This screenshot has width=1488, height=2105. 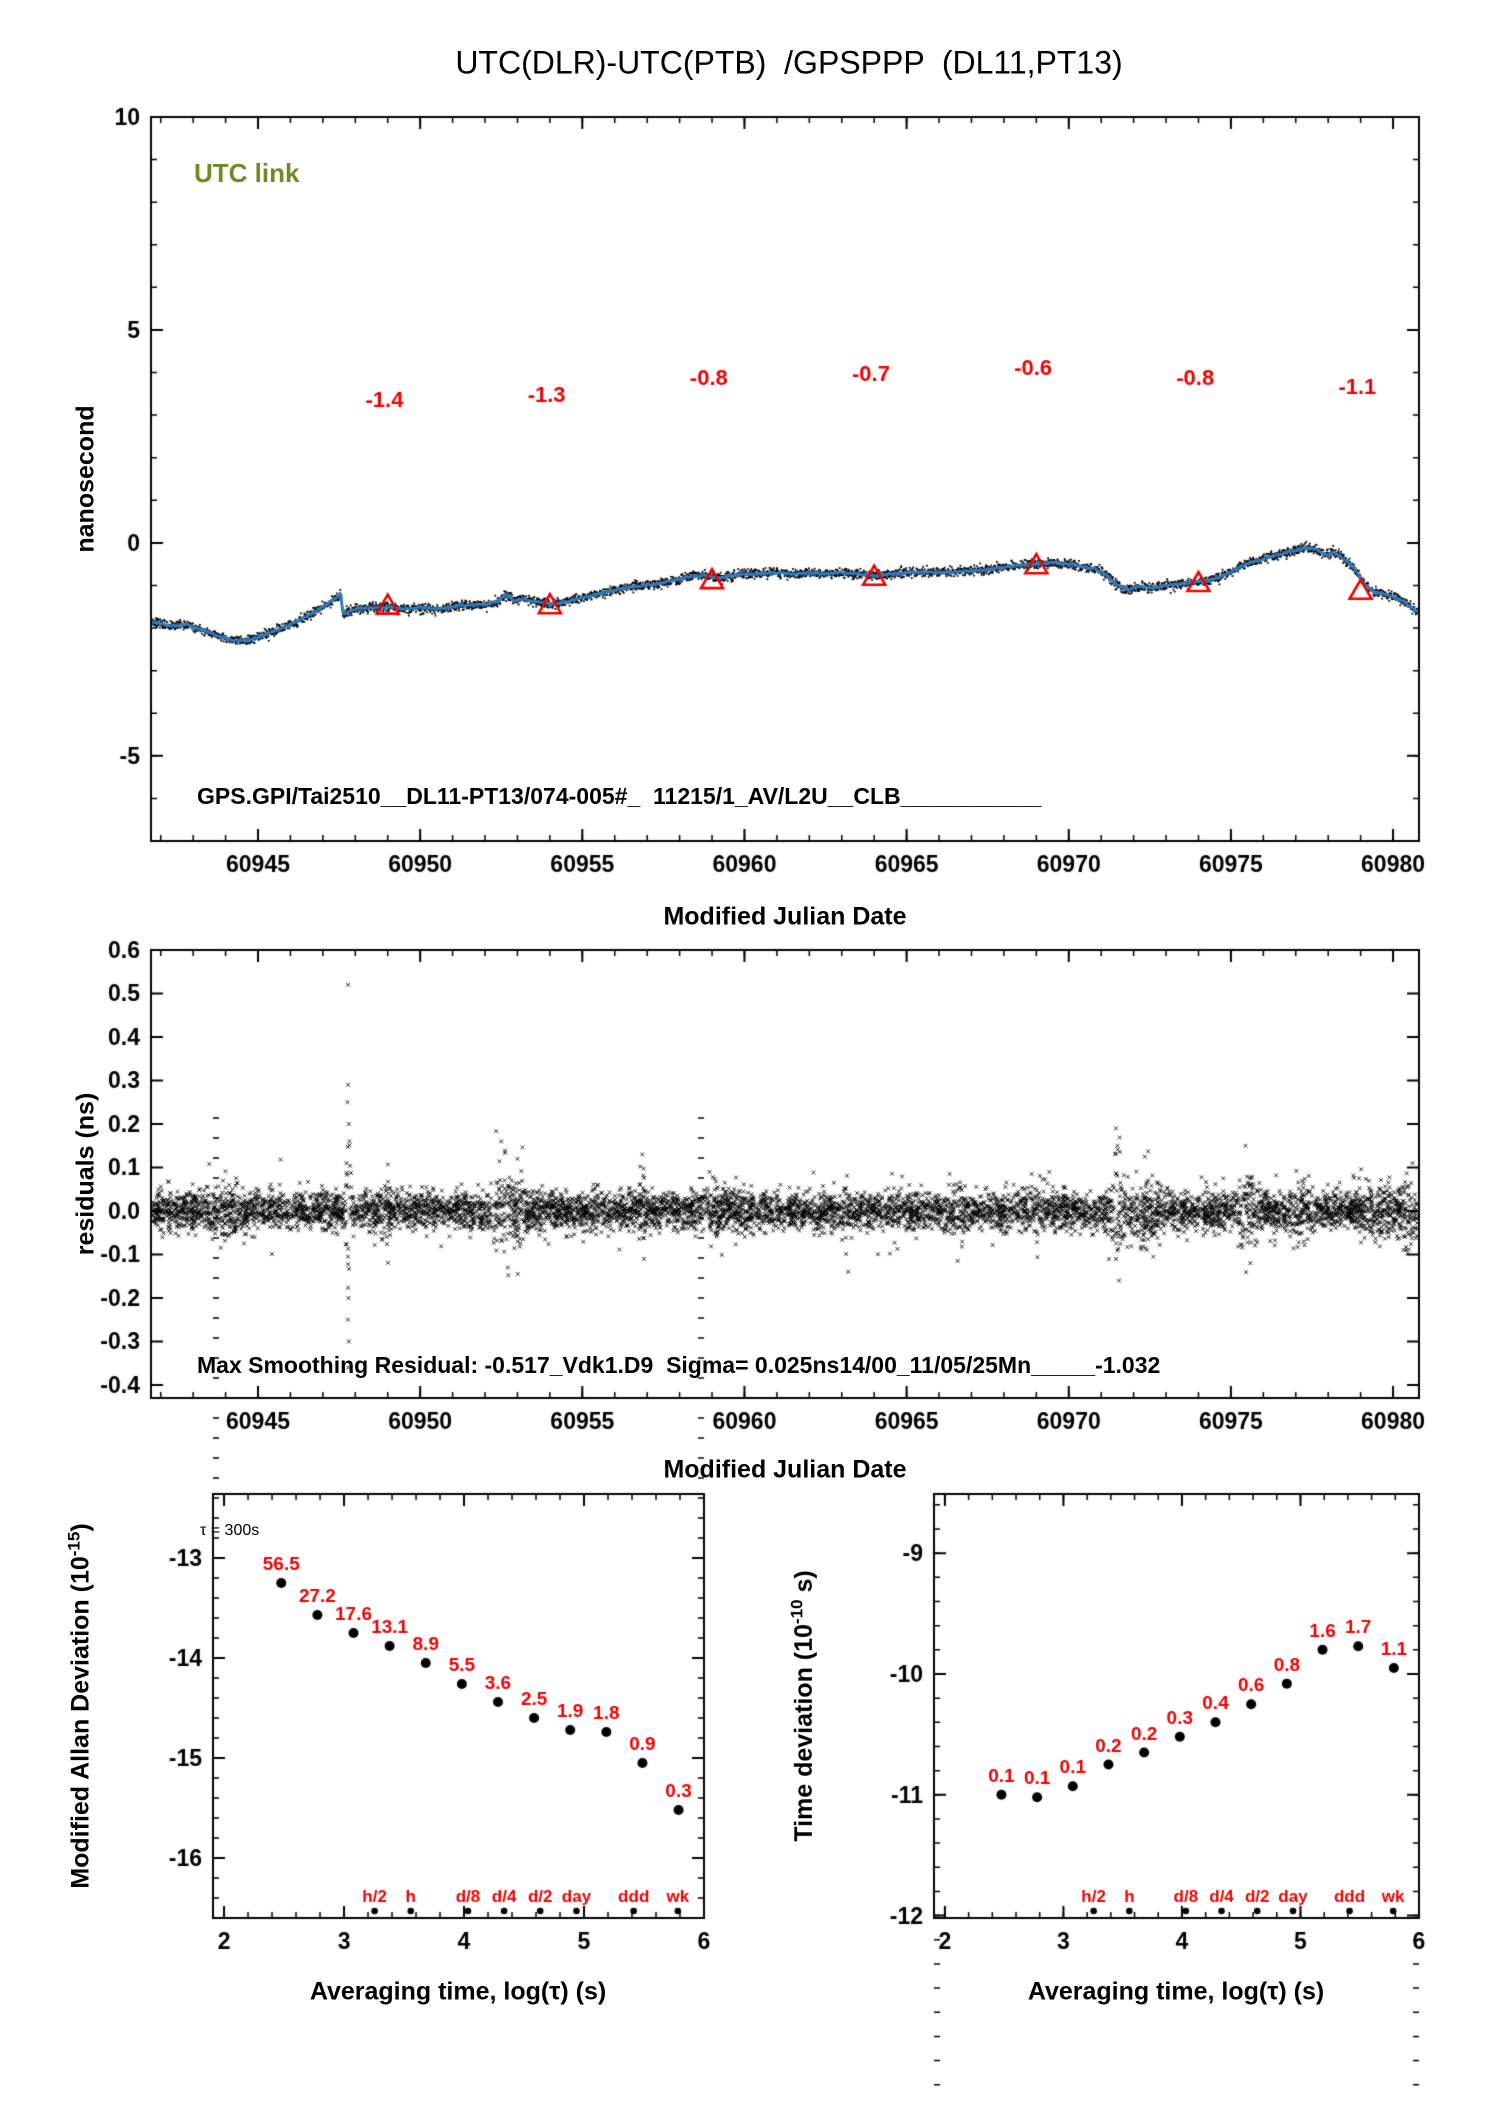 What do you see at coordinates (789, 62) in the screenshot?
I see `page-title: UTC(DLR)-UTC(PTB) /GPSPPP (DL11,PT13)` at bounding box center [789, 62].